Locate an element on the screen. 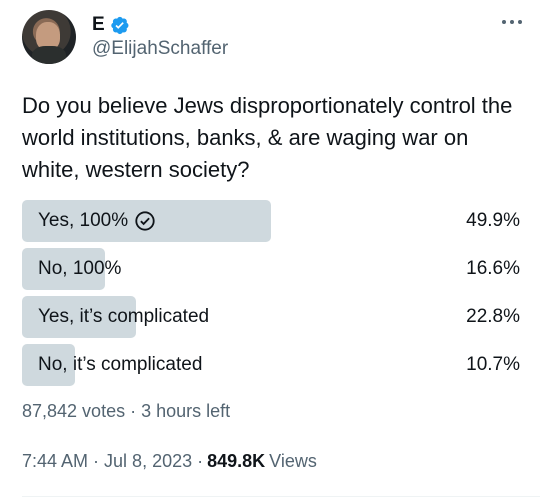 This screenshot has width=540, height=501. verified-badge-icon is located at coordinates (119, 25).